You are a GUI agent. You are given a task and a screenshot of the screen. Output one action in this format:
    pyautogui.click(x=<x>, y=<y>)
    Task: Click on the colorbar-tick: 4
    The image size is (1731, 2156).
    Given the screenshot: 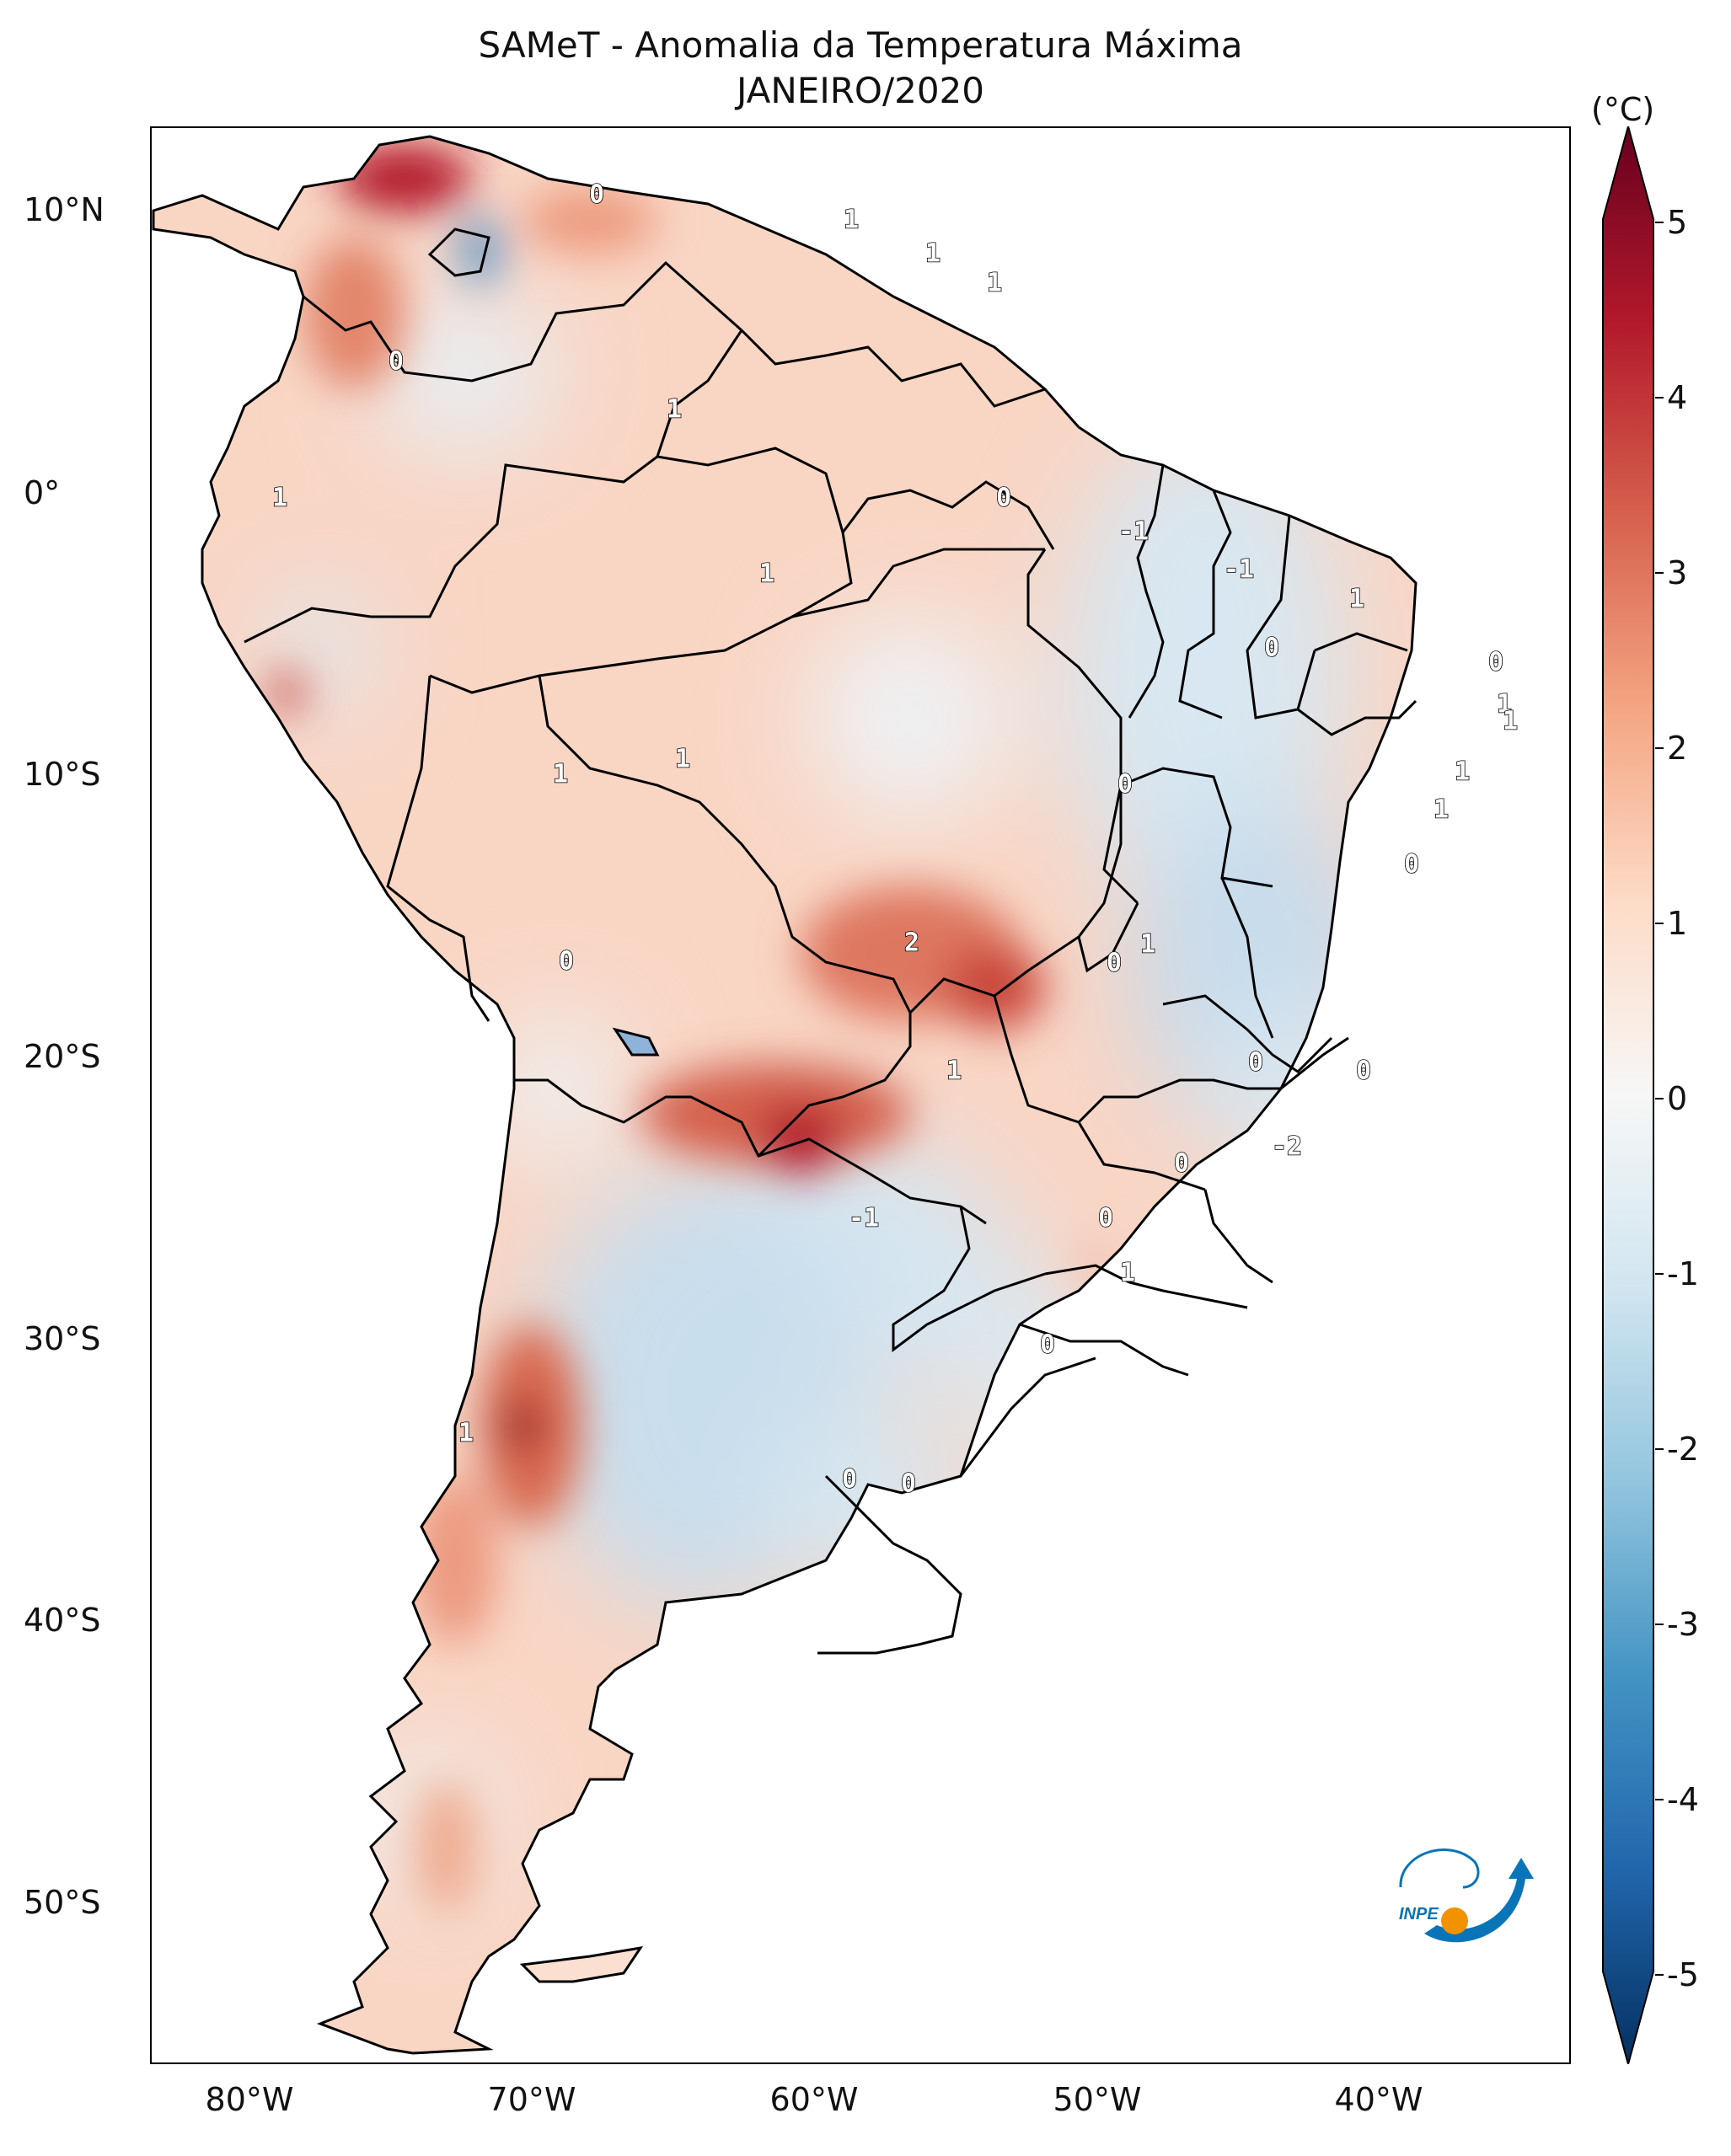 What is the action you would take?
    pyautogui.click(x=1677, y=397)
    